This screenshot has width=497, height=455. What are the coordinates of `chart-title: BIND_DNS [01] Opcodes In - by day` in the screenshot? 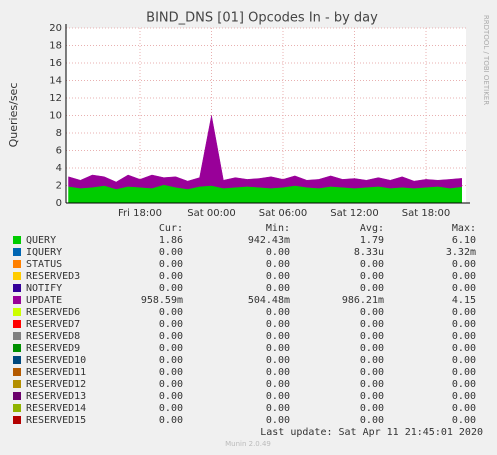 It's located at (262, 18).